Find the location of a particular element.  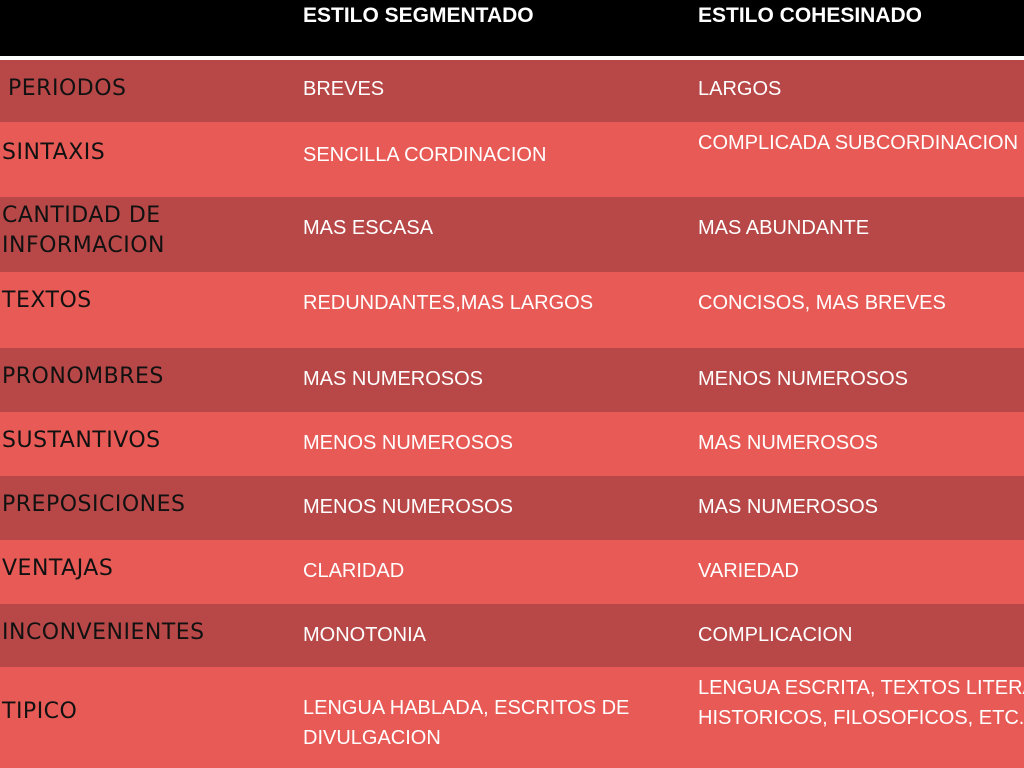

table-row: PRONOMBRES MAS NUMEROSOS MENOS NUMEROSOS is located at coordinates (512, 380).